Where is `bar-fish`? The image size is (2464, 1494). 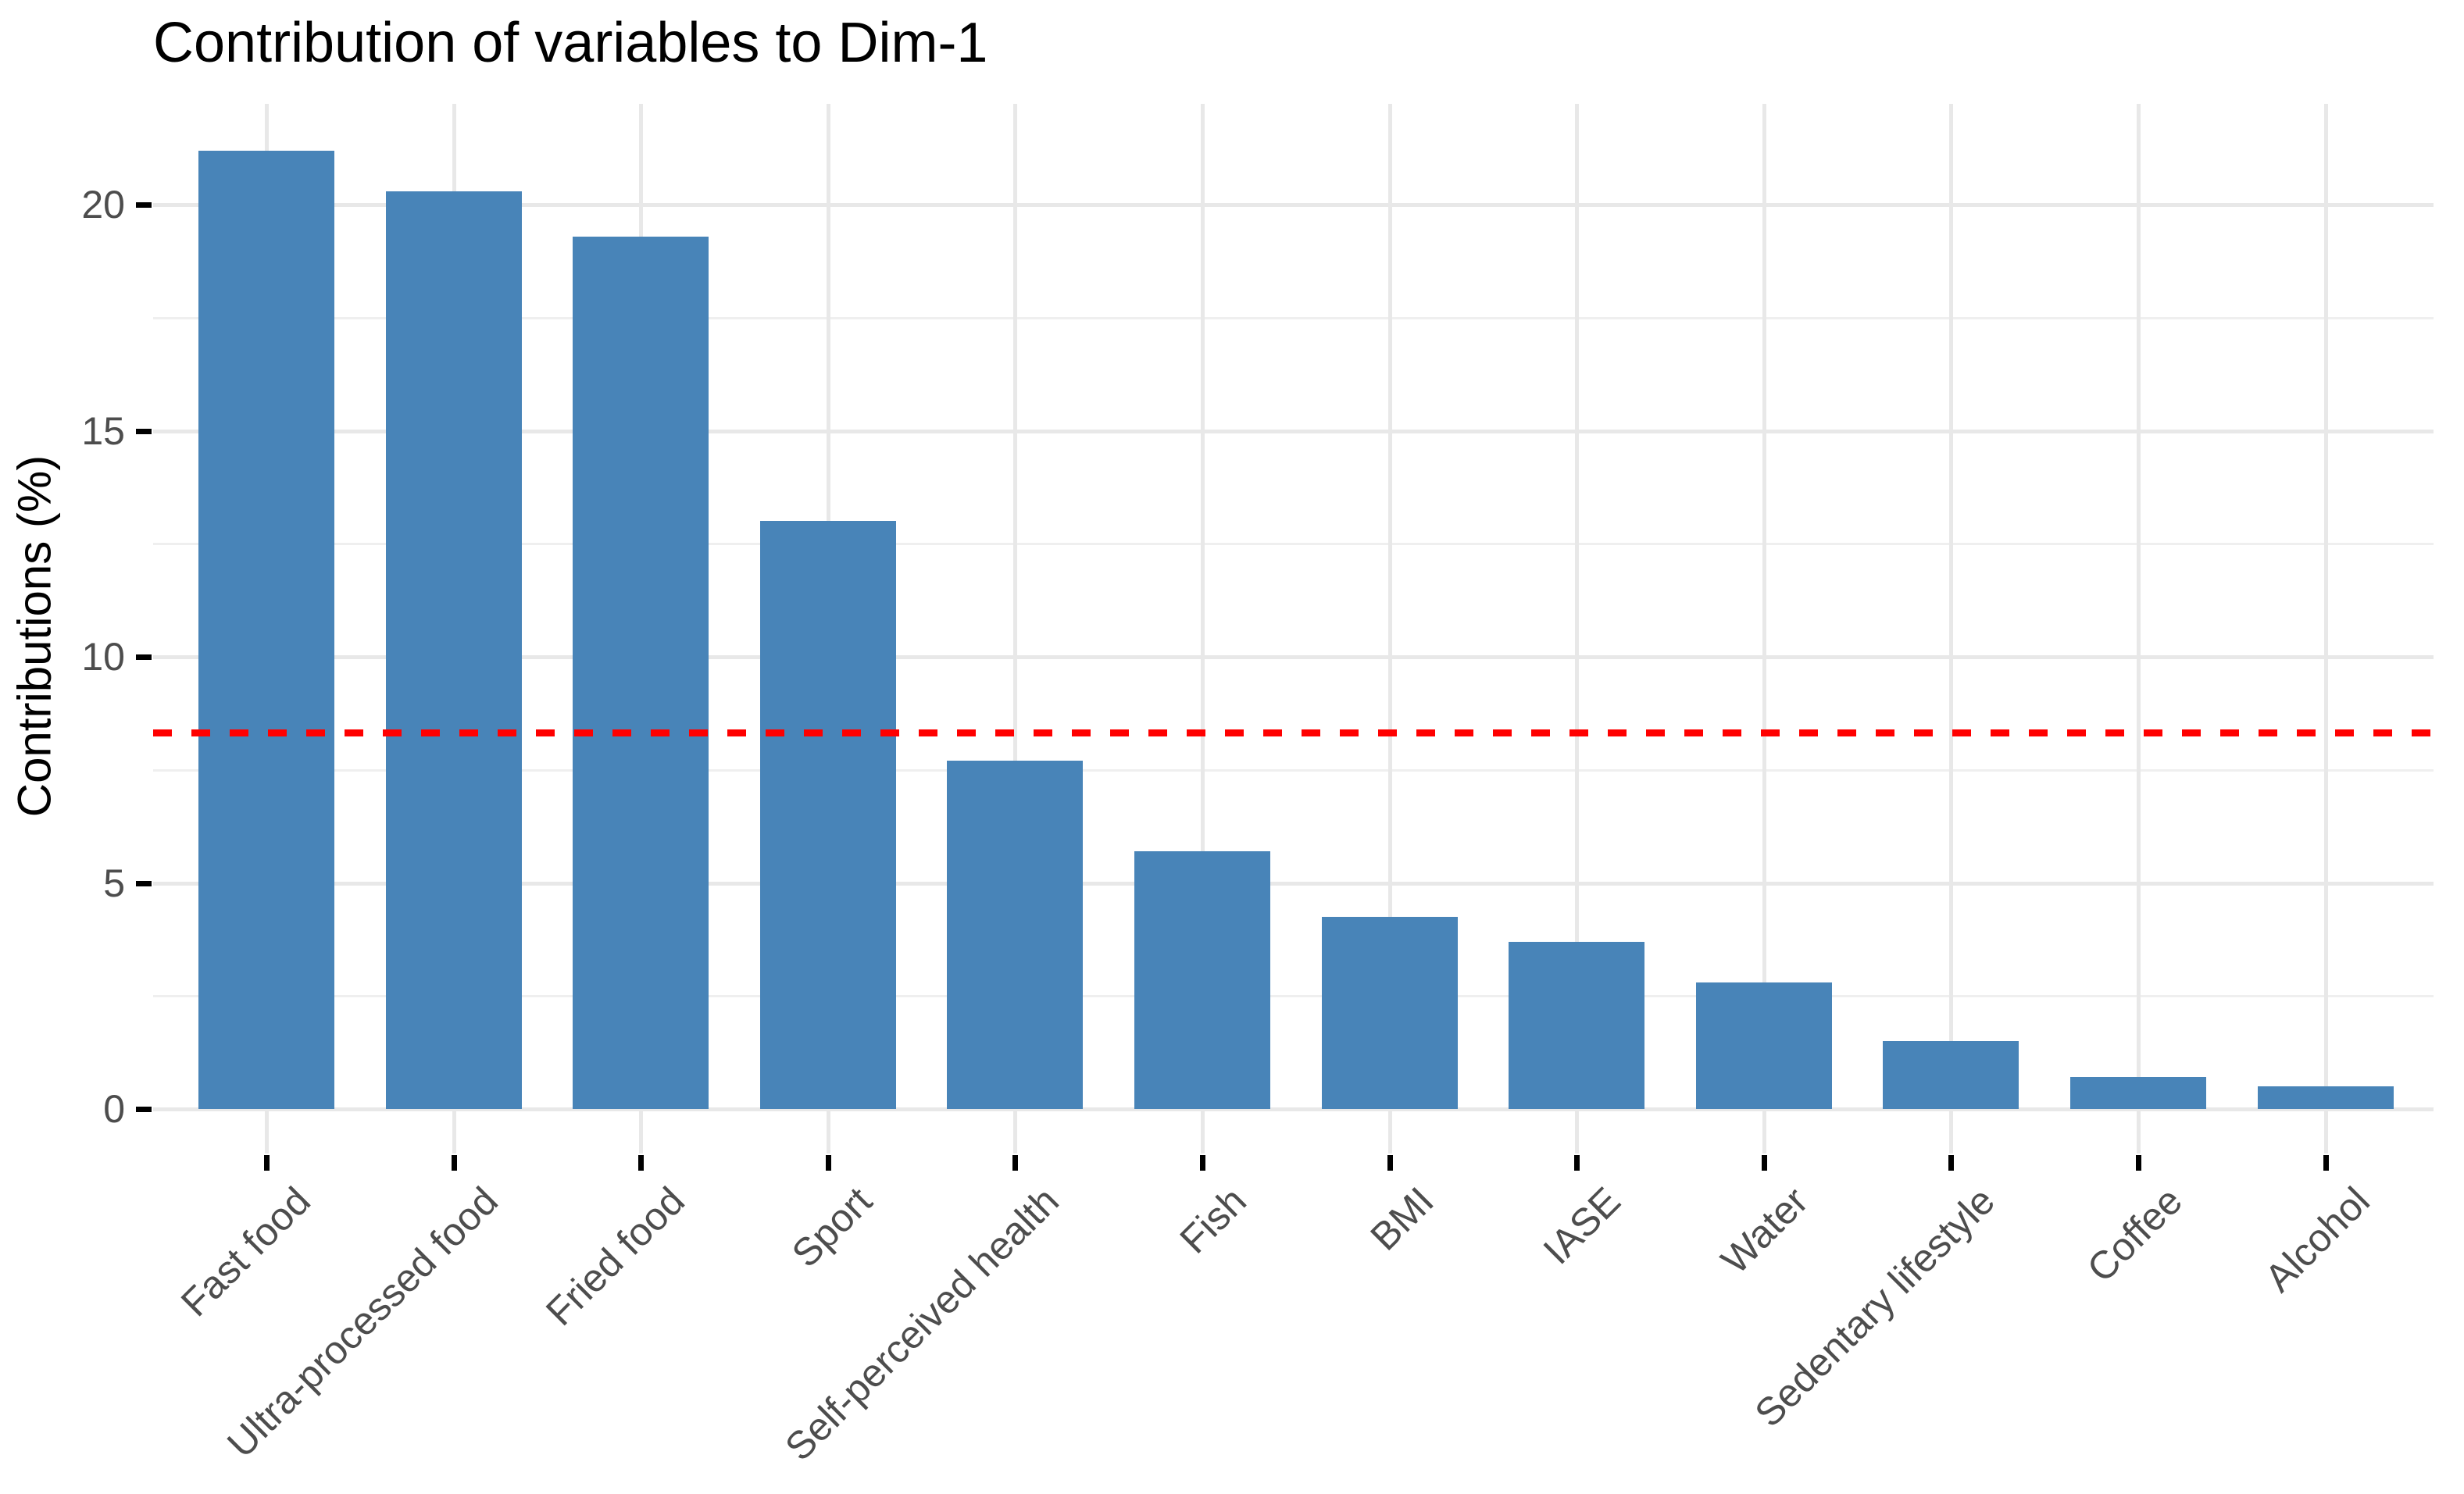 bar-fish is located at coordinates (1202, 979).